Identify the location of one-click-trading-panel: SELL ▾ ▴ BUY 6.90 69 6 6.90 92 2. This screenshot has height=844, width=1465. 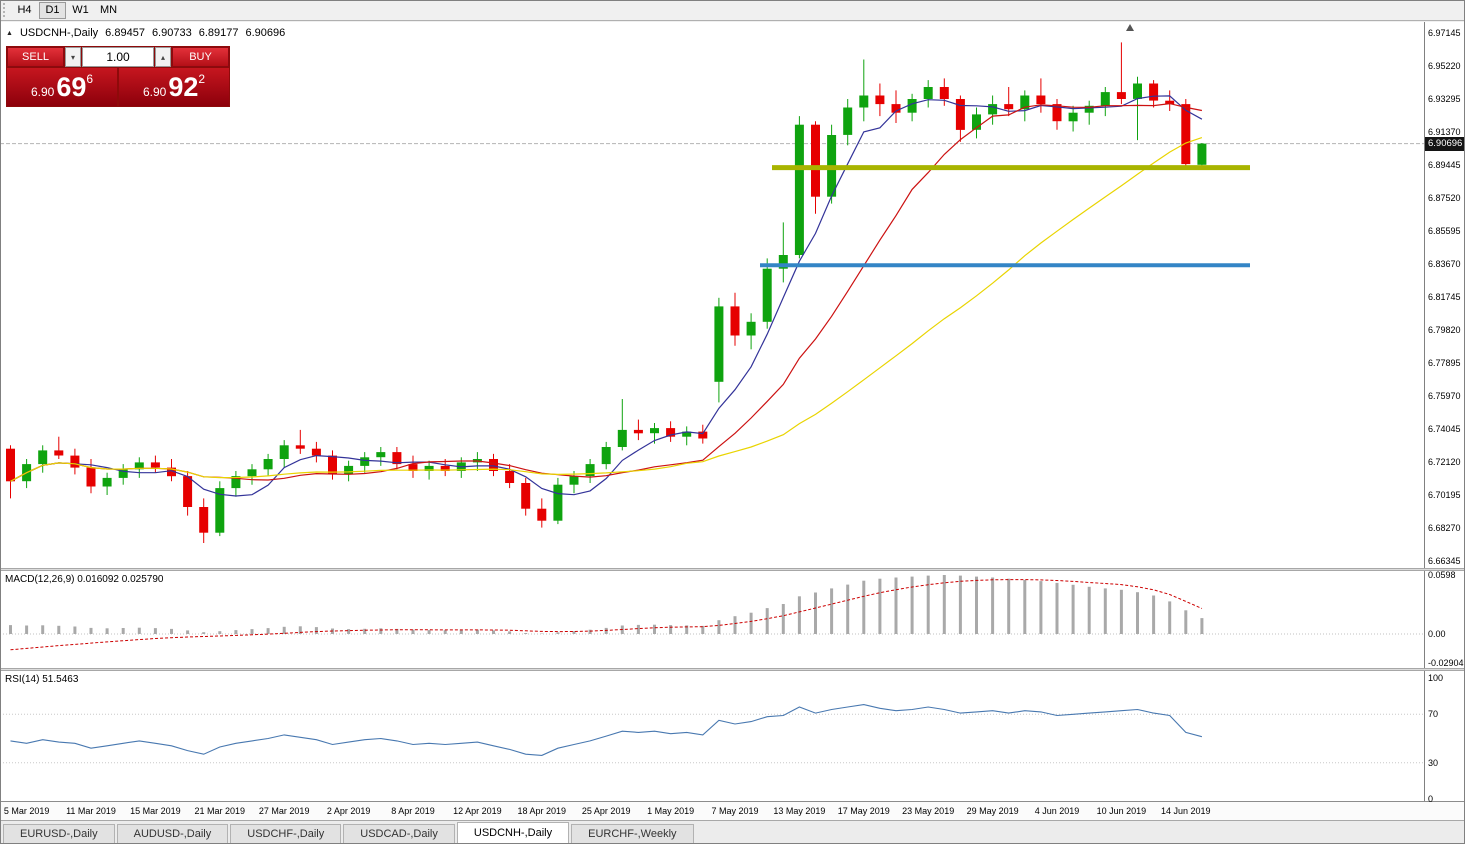
(118, 76).